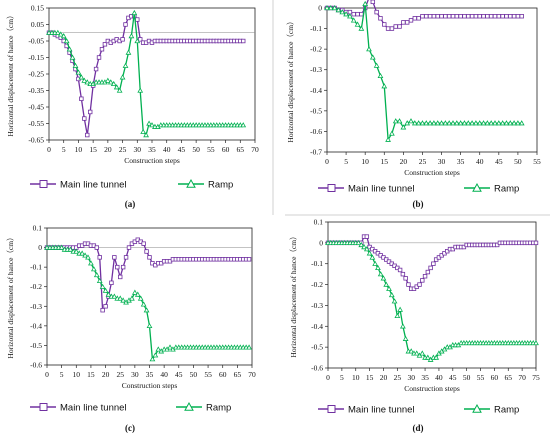 This screenshot has height=437, width=550. Describe the element at coordinates (432, 388) in the screenshot. I see `x-axis-label-panel-d: Construction steps` at that location.